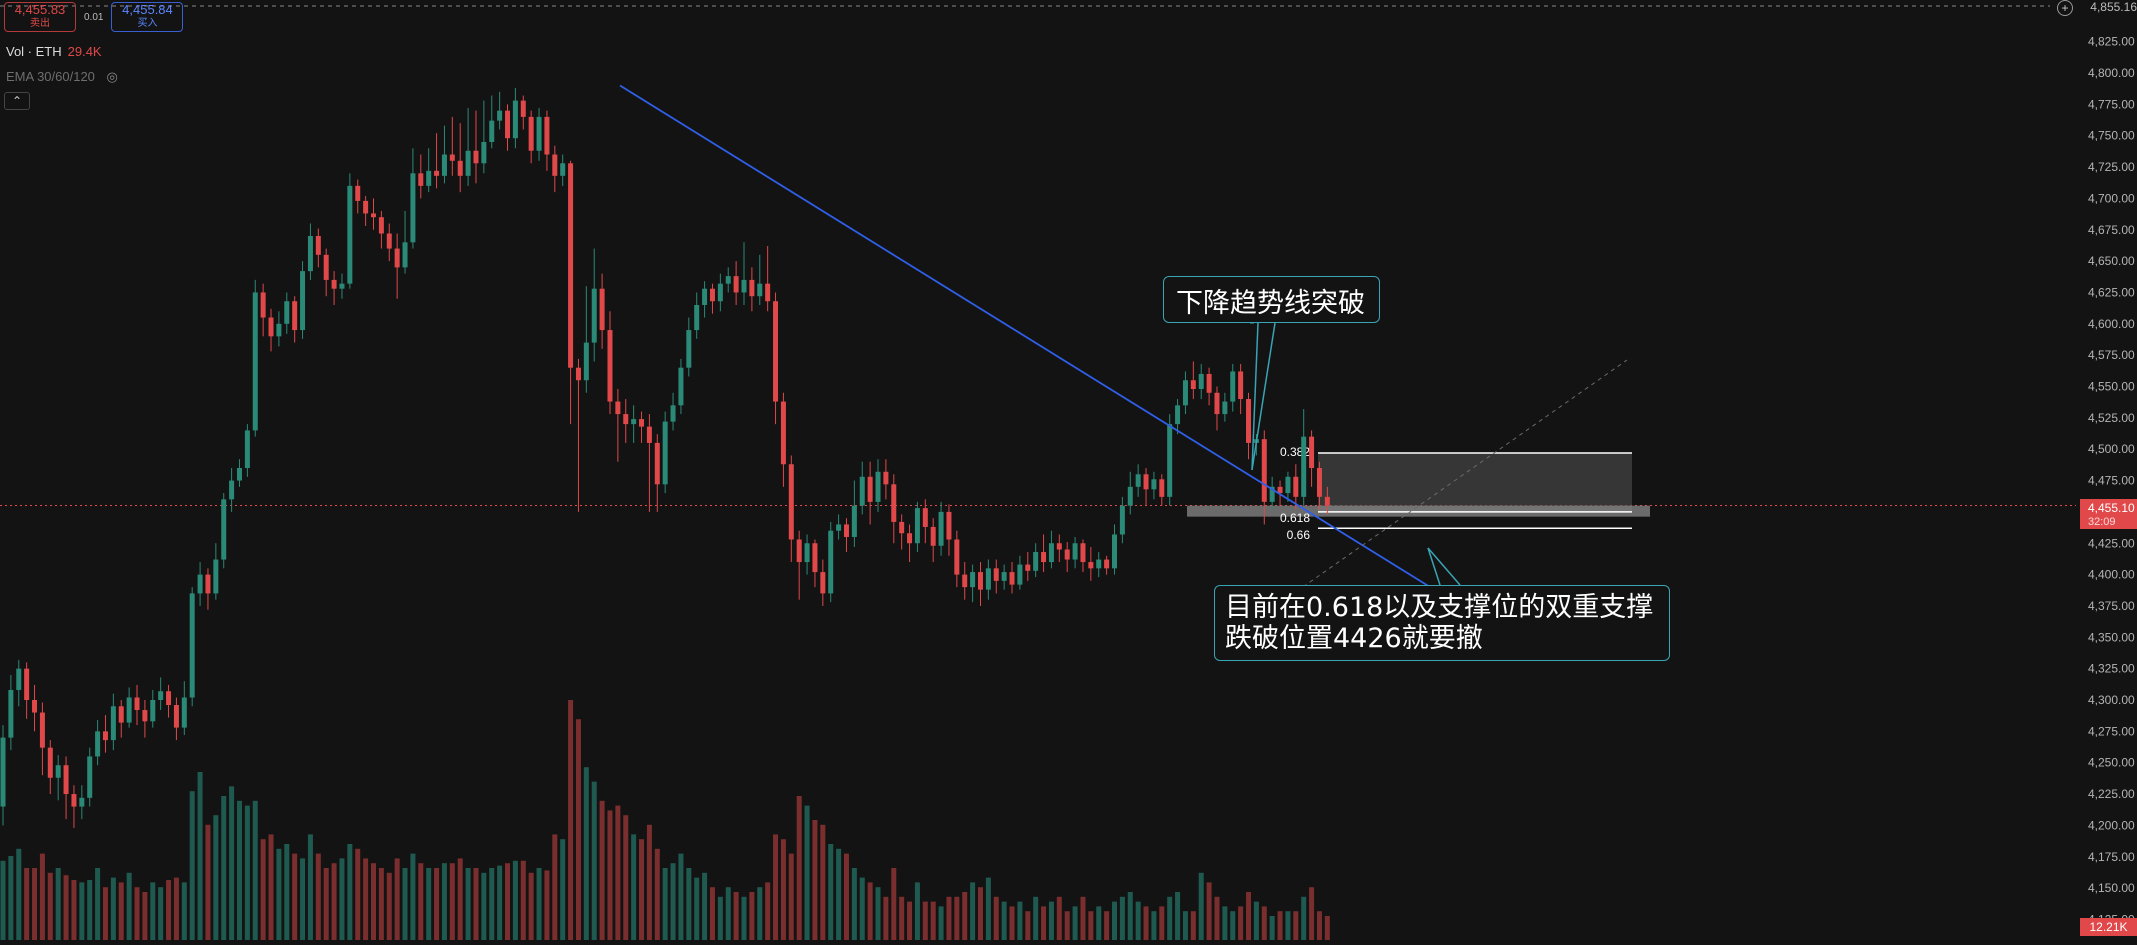 This screenshot has width=2137, height=945. What do you see at coordinates (62, 77) in the screenshot?
I see `ema-legend: EMA 30/60/120 ◎` at bounding box center [62, 77].